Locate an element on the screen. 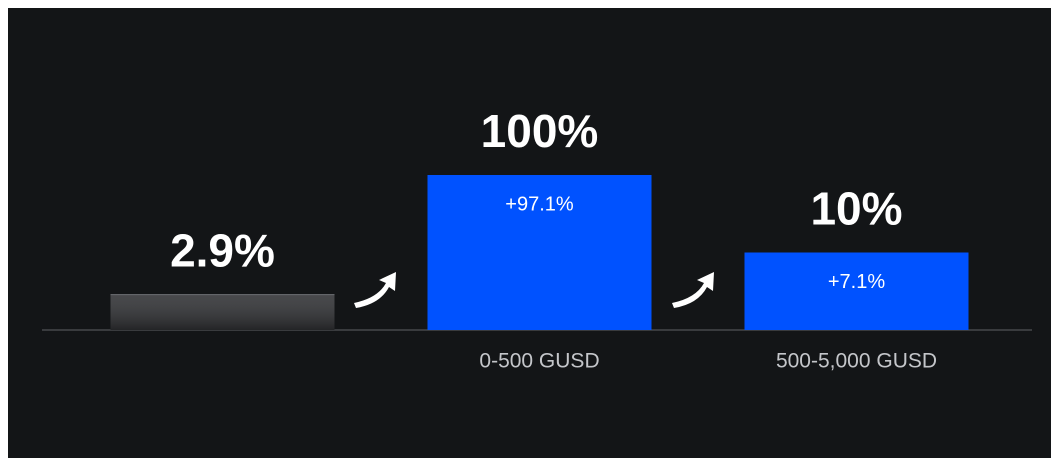  value-label: 10% is located at coordinates (856, 209).